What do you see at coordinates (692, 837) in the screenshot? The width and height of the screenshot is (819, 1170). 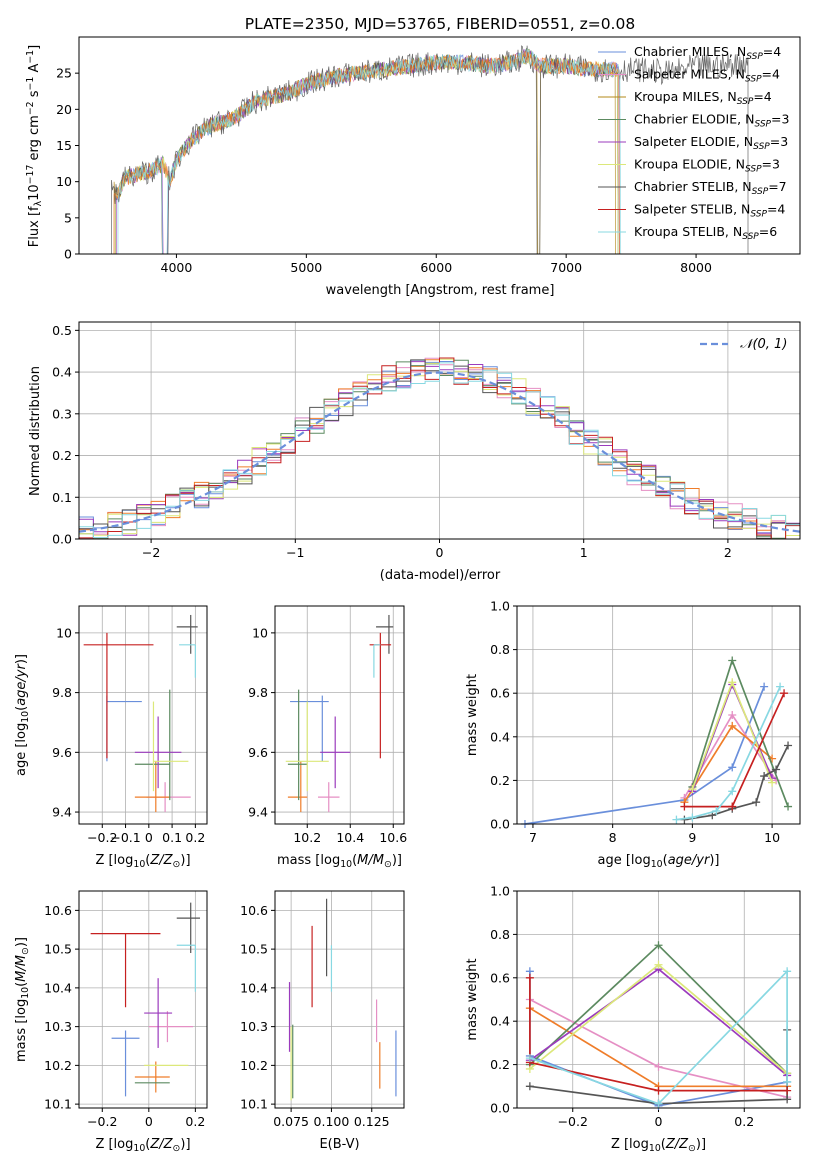 I see `x-tick-label: 9` at bounding box center [692, 837].